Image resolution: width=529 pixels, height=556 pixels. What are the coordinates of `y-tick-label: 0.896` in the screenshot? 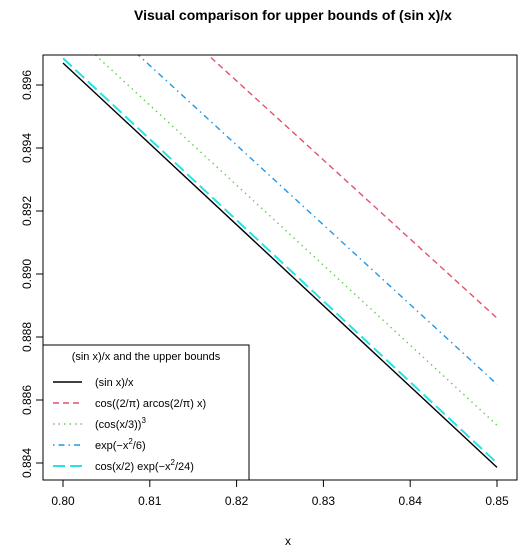 It's located at (27, 85).